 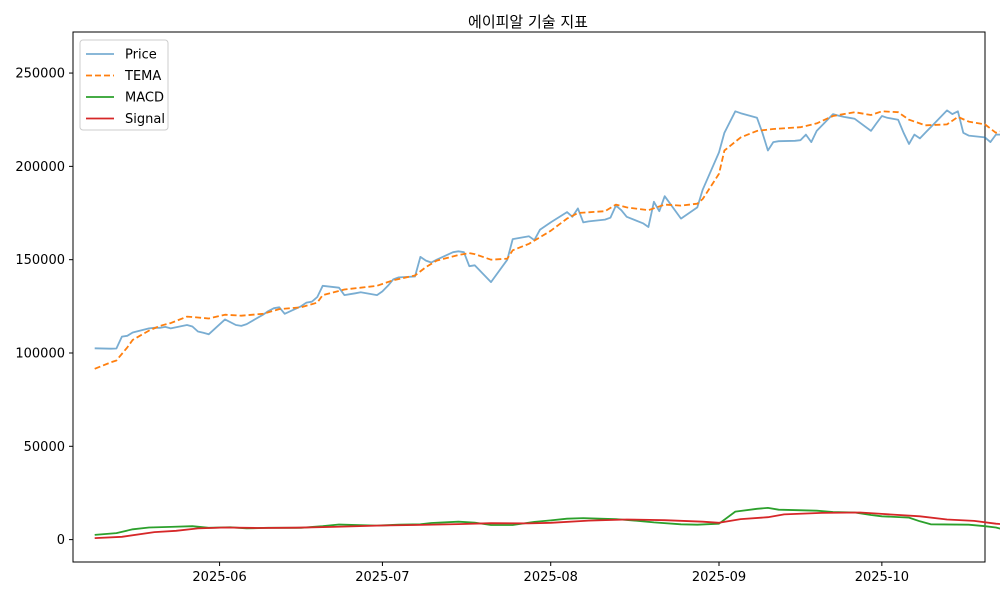 I want to click on x-tick-label: 2025-09, so click(x=719, y=577).